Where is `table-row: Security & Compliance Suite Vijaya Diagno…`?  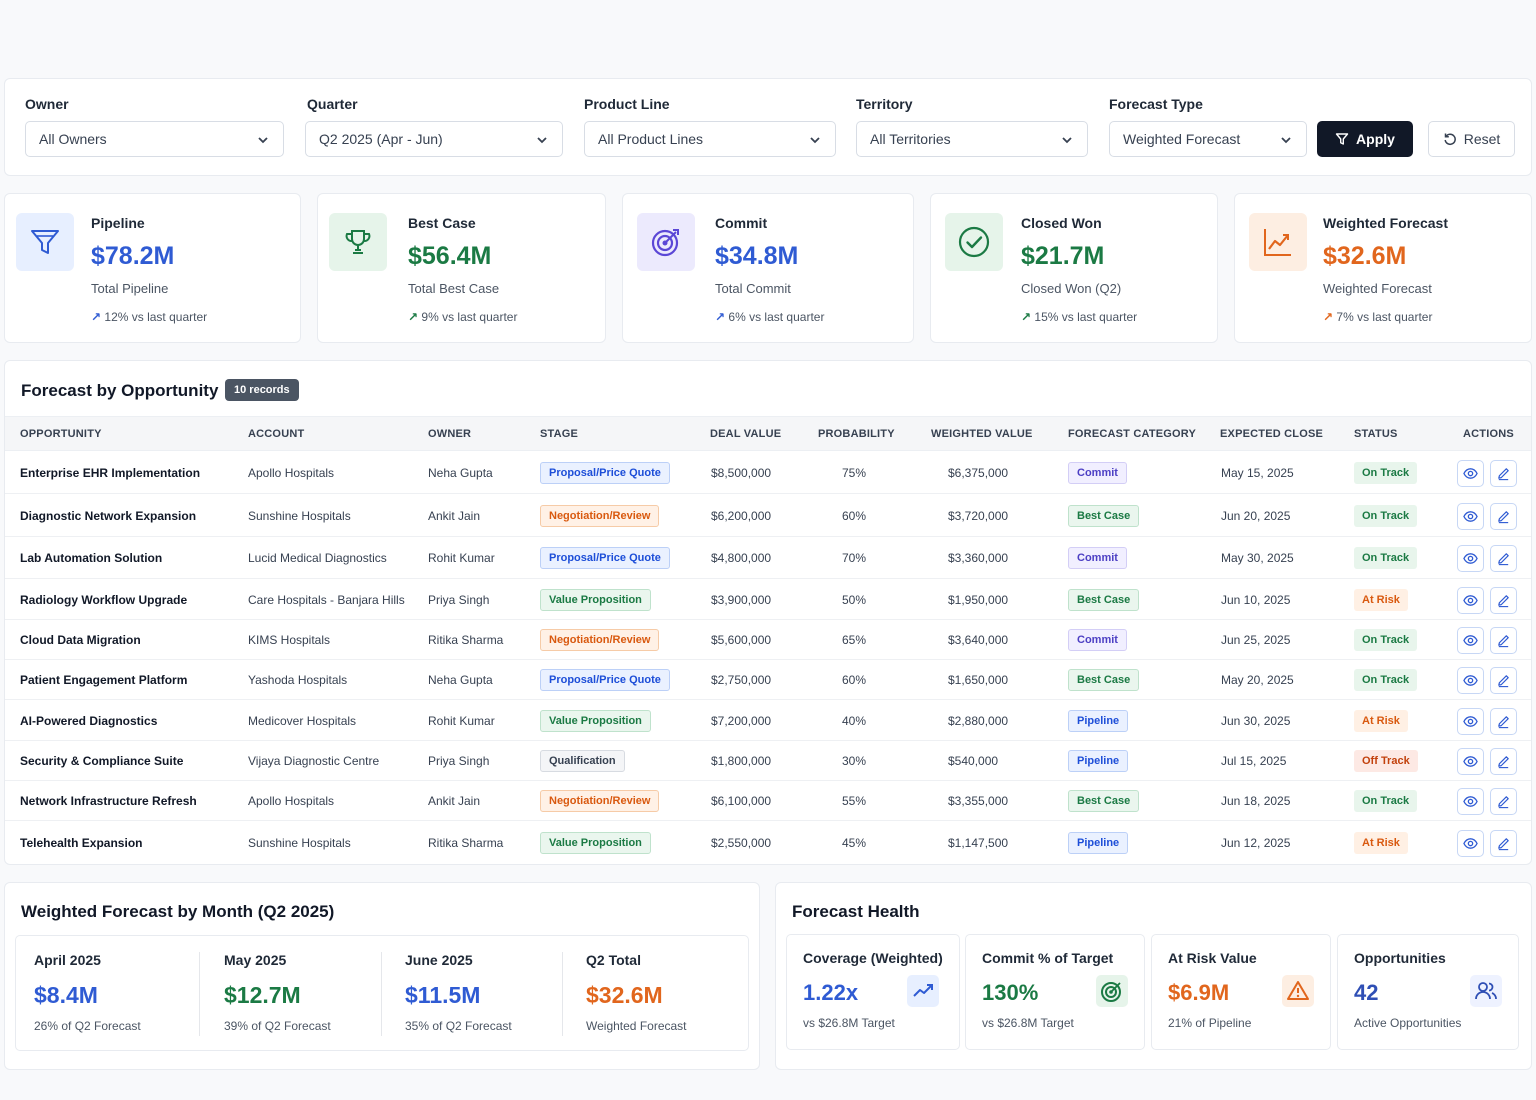 table-row: Security & Compliance Suite Vijaya Diagno… is located at coordinates (768, 761).